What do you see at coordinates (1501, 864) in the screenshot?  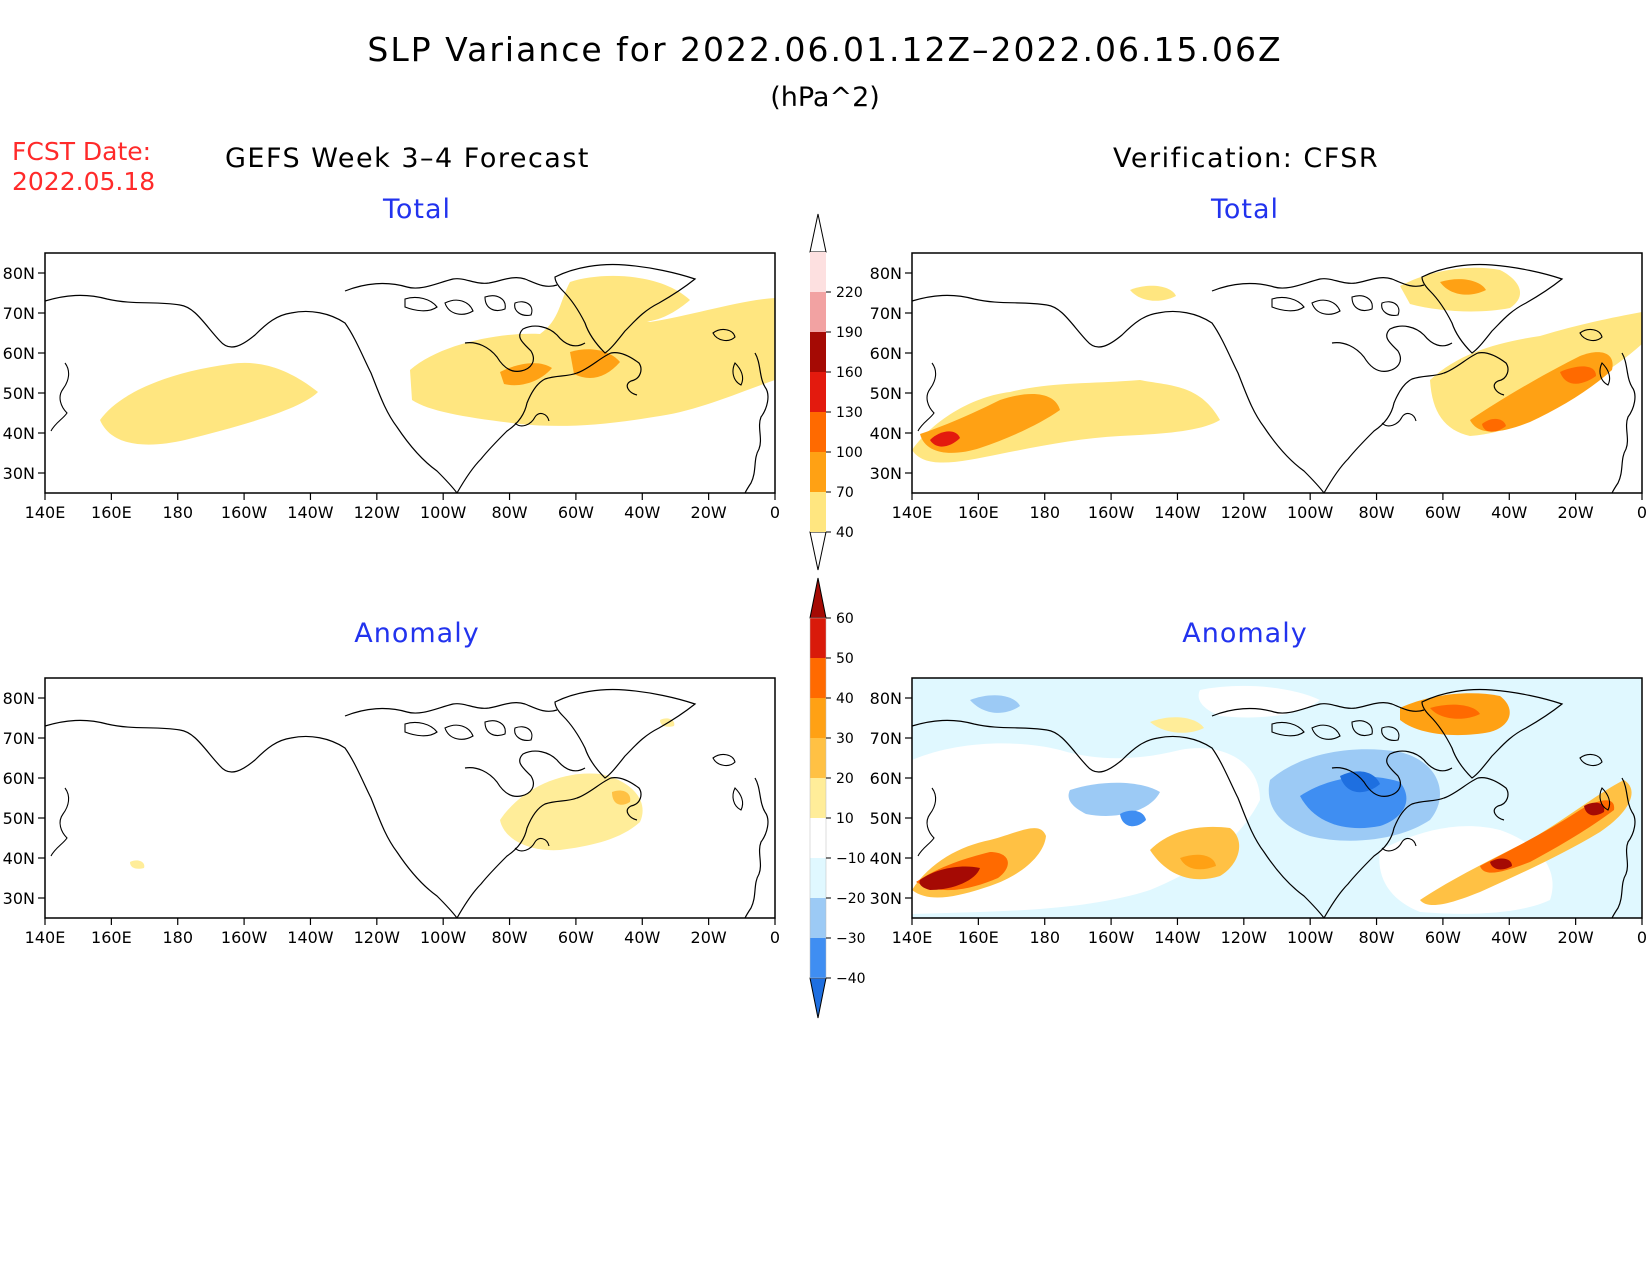 I see `shade-cfsr-anom-red-atl-core1` at bounding box center [1501, 864].